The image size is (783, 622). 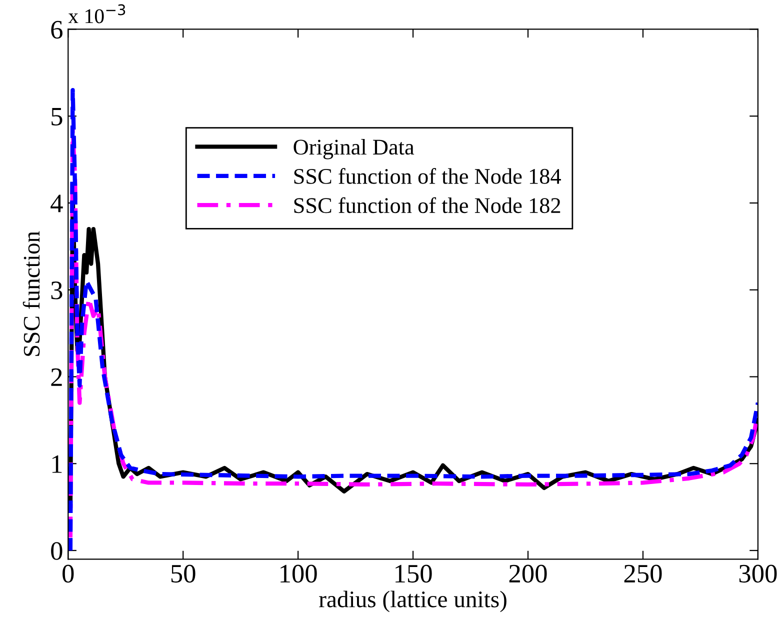 I want to click on legend-label: SSC function of the Node 182, so click(x=427, y=205).